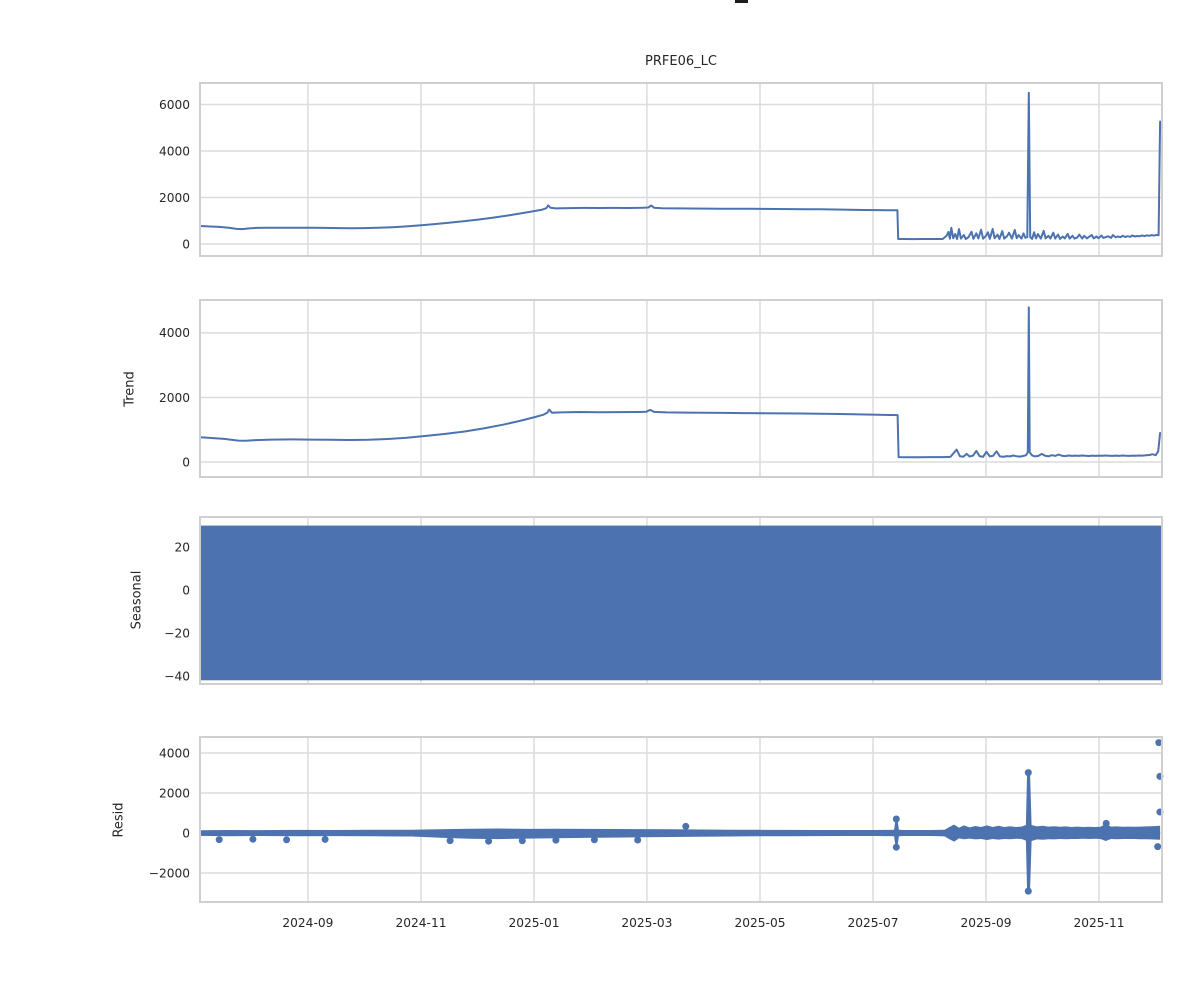 The width and height of the screenshot is (1200, 1000). What do you see at coordinates (986, 923) in the screenshot?
I see `x-tick-label: 2025-09` at bounding box center [986, 923].